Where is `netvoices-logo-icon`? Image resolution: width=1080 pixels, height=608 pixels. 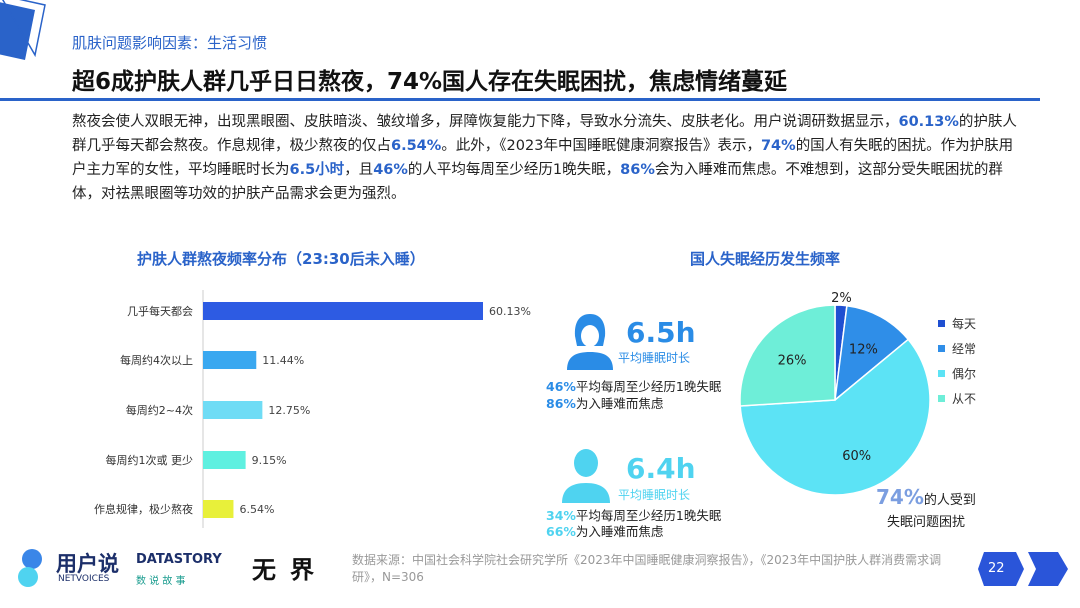
netvoices-logo-icon is located at coordinates (30, 568).